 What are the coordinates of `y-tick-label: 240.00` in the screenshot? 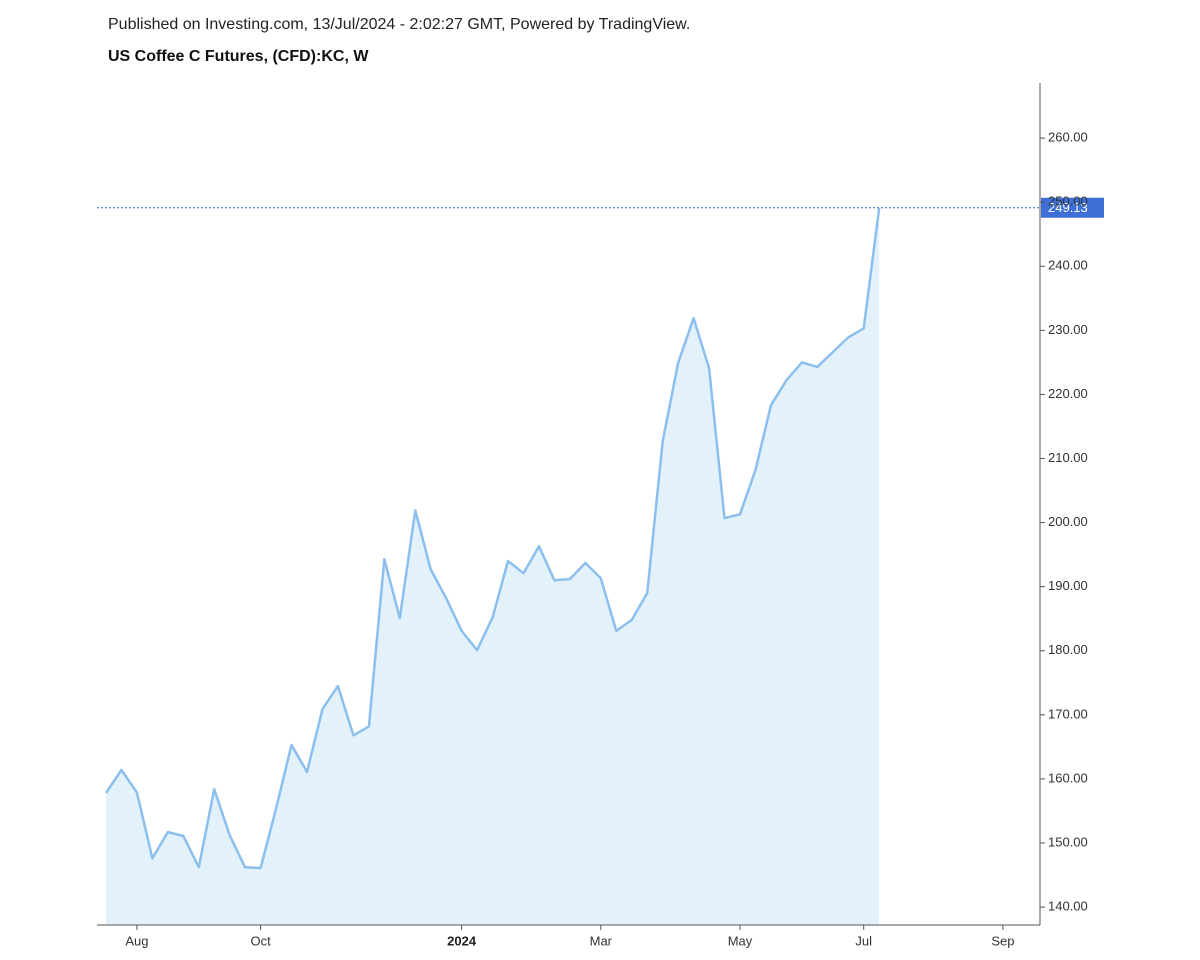 It's located at (1068, 265).